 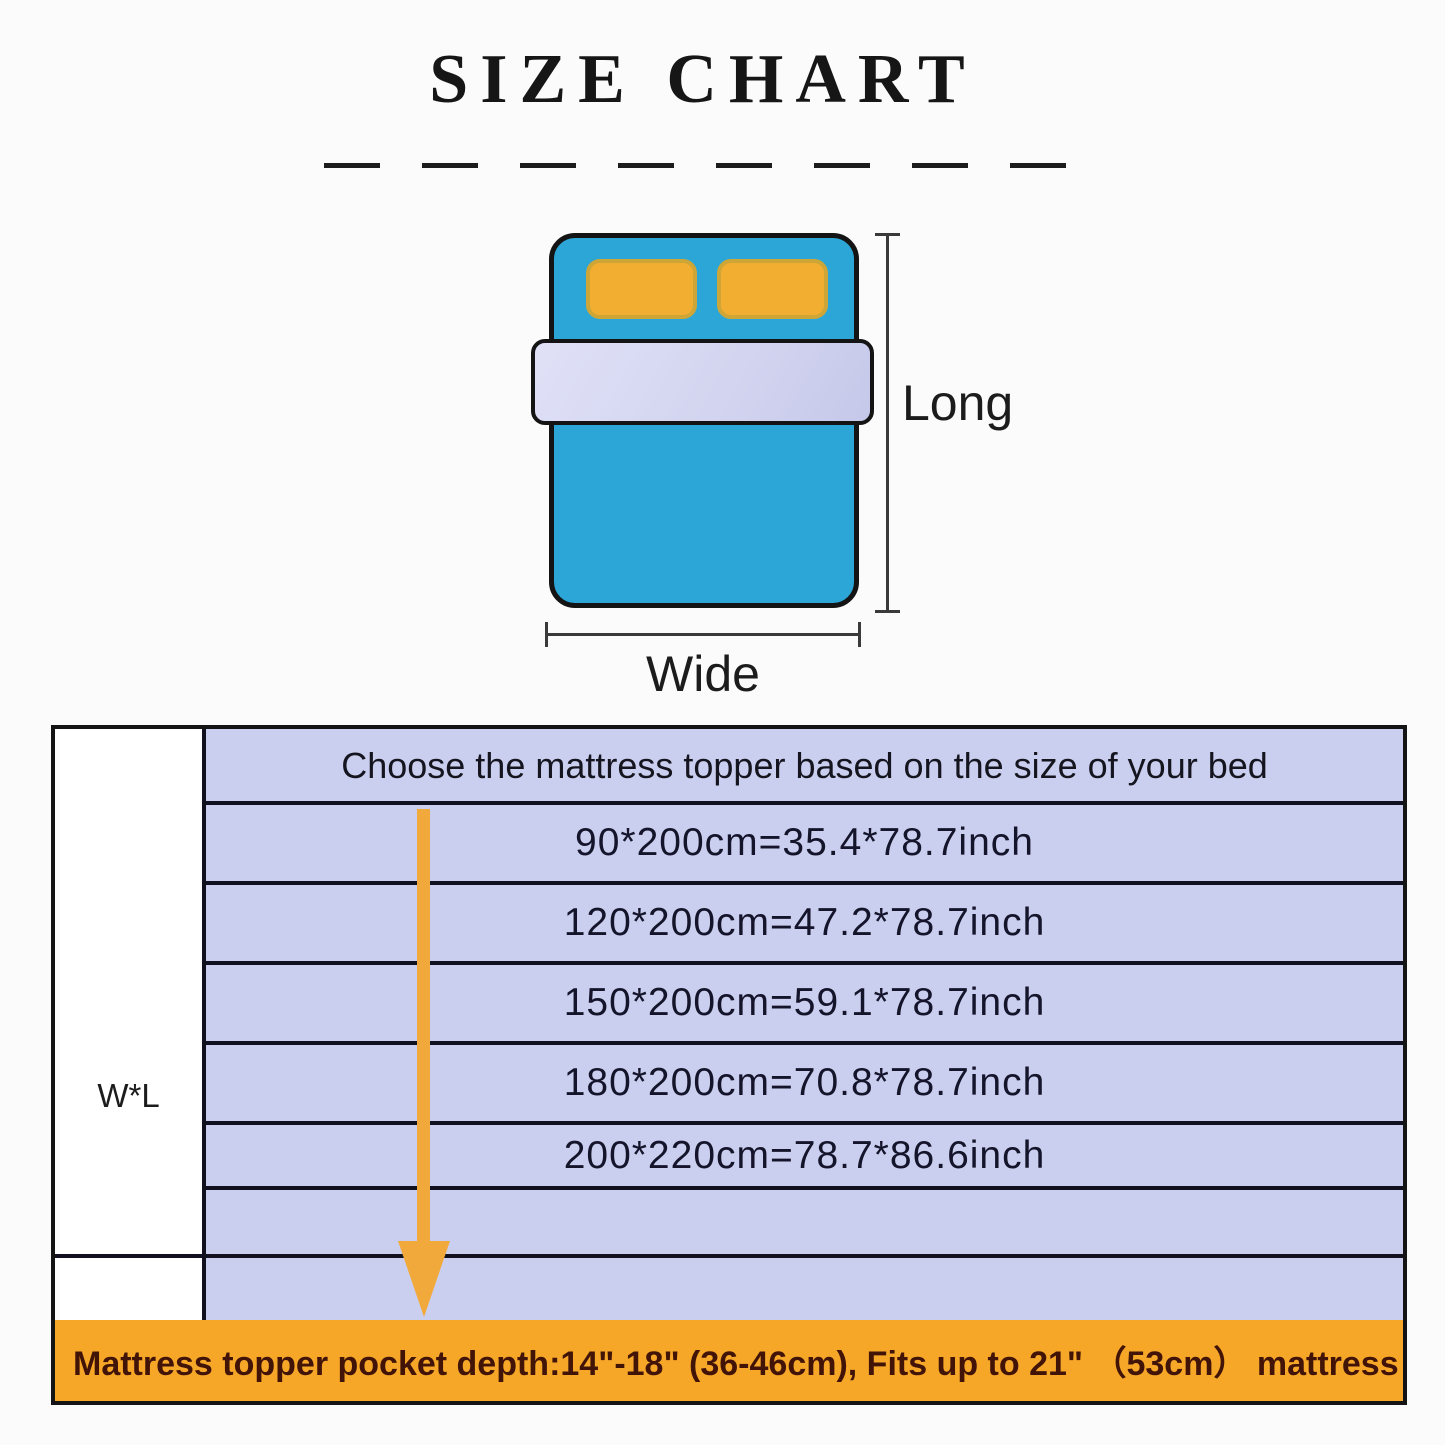 I want to click on title-underline, so click(x=695, y=165).